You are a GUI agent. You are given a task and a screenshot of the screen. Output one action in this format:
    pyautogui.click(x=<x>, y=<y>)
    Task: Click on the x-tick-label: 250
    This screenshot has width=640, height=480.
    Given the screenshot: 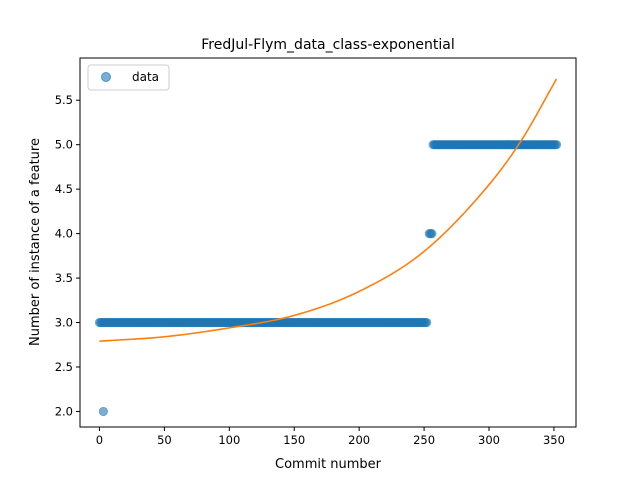 What is the action you would take?
    pyautogui.click(x=424, y=440)
    